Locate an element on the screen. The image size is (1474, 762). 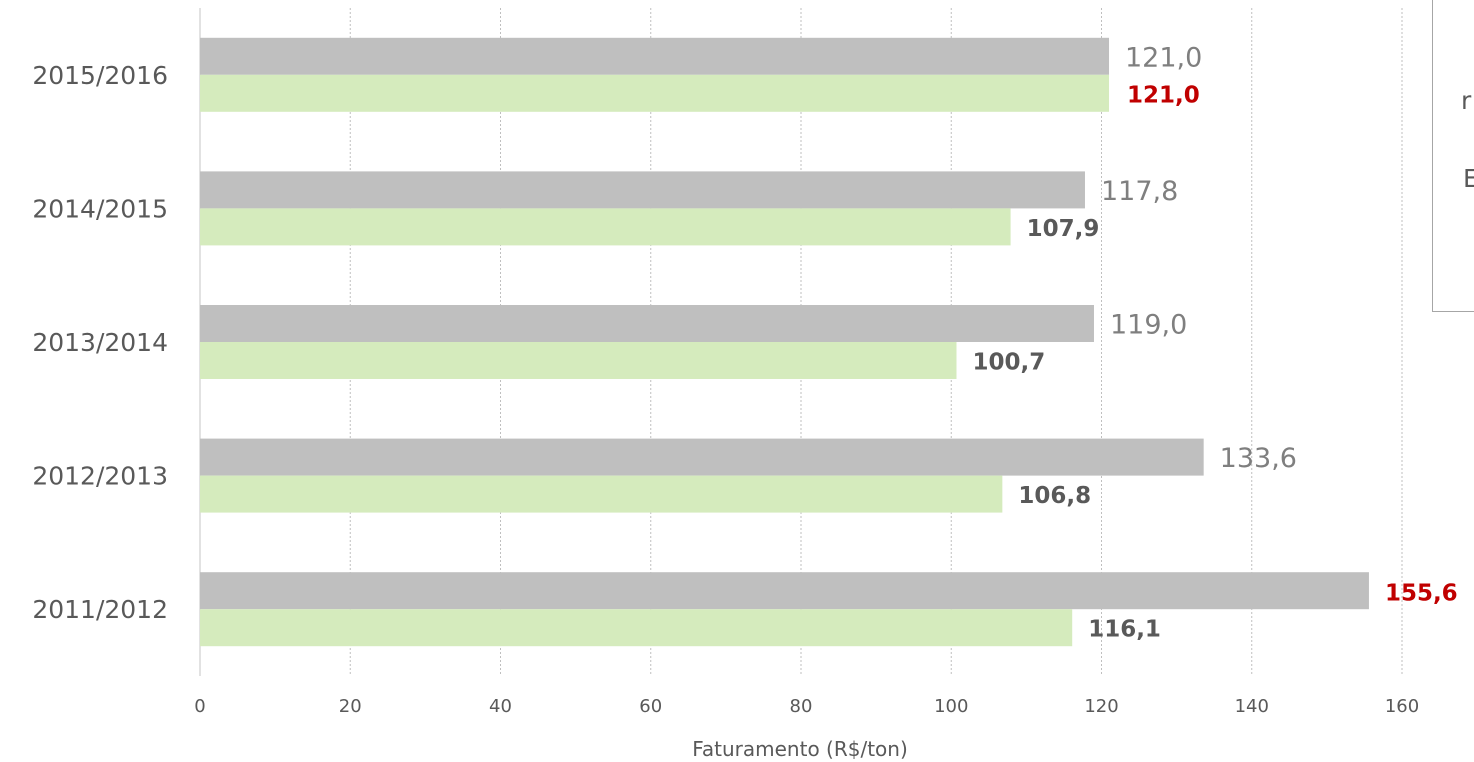
category-label-2012/2013: 2012/2013 is located at coordinates (100, 476).